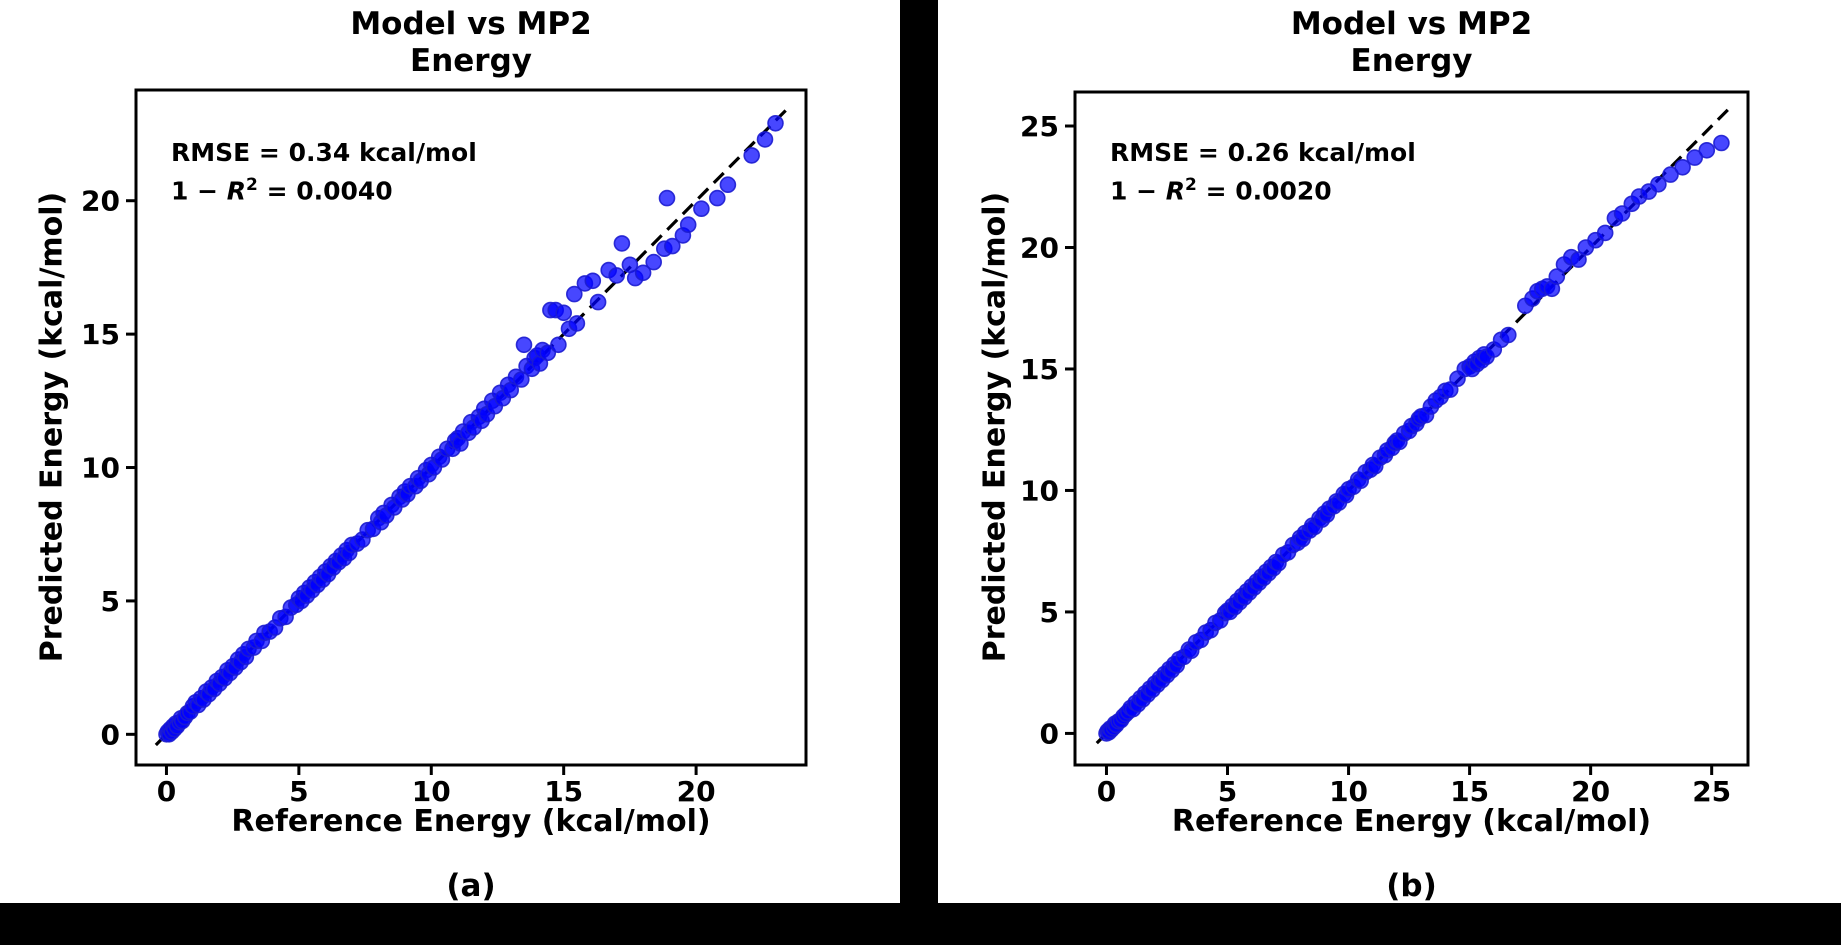 This screenshot has height=945, width=1841. What do you see at coordinates (1047, 430) in the screenshot?
I see `y-ticks: 0 5 10 15 20 25` at bounding box center [1047, 430].